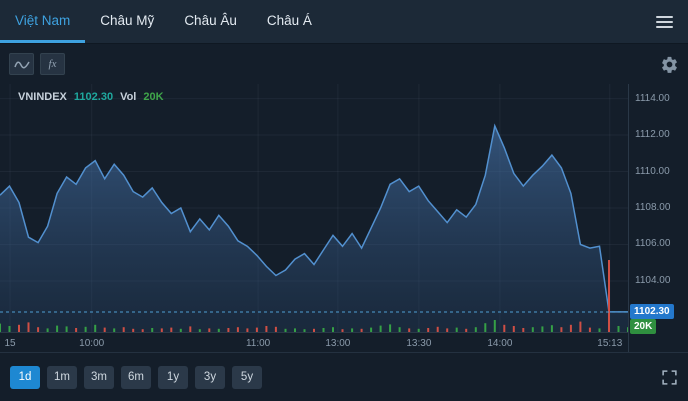  What do you see at coordinates (653, 207) in the screenshot?
I see `price-axis-label: 1108.00` at bounding box center [653, 207].